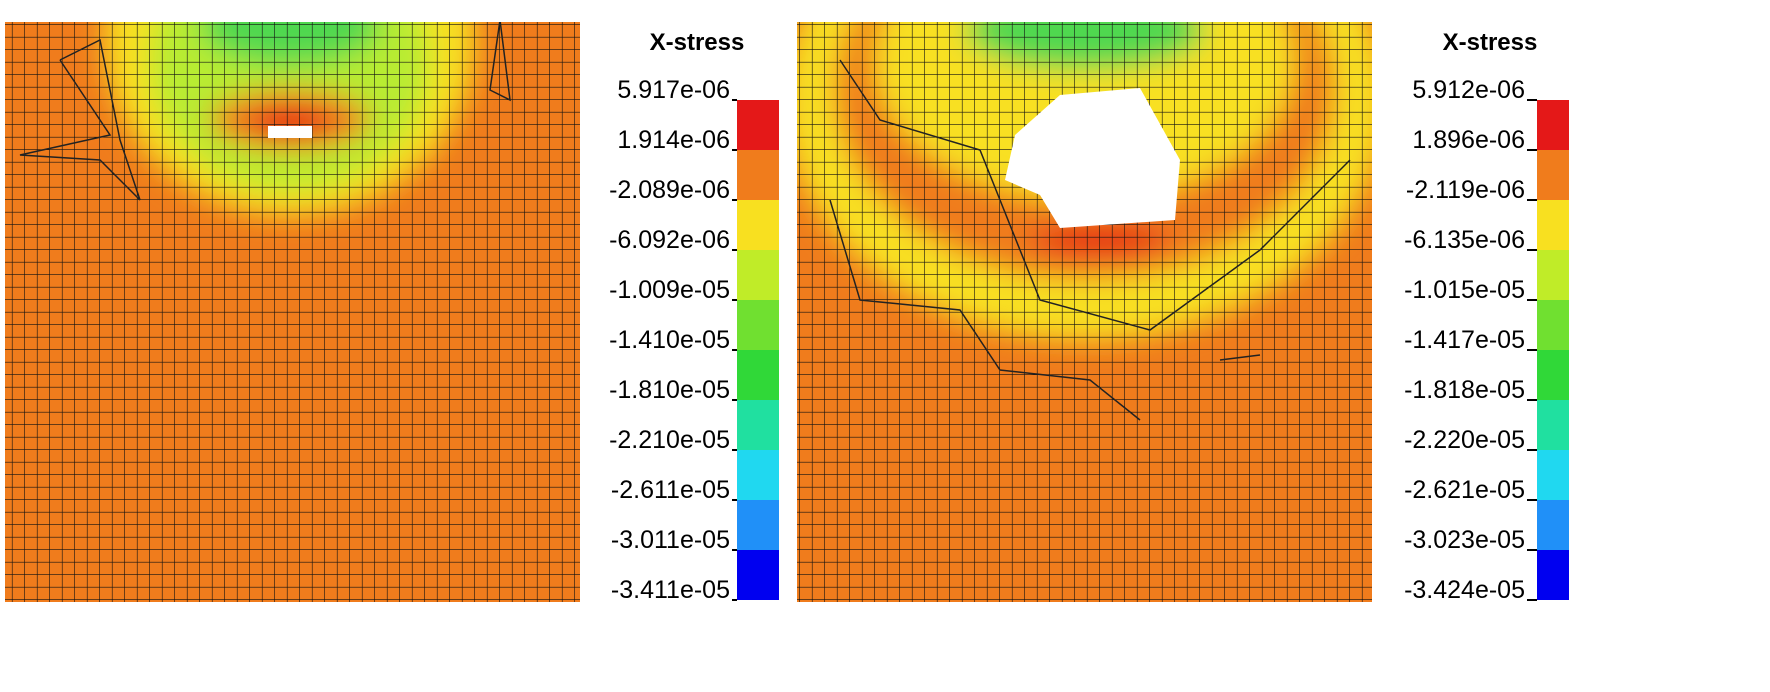  Describe the element at coordinates (1464, 240) in the screenshot. I see `legend-label: -6.135e-06` at that location.